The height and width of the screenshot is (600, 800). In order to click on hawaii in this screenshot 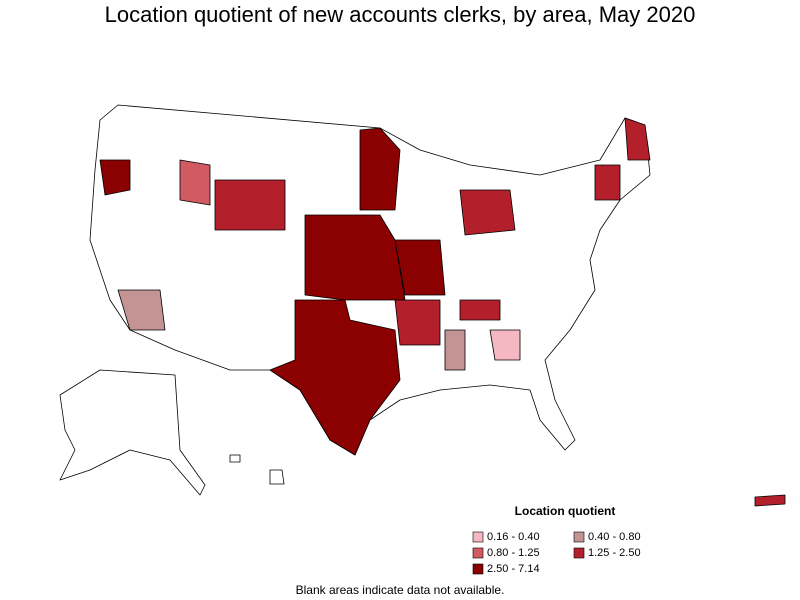, I will do `click(235, 458)`.